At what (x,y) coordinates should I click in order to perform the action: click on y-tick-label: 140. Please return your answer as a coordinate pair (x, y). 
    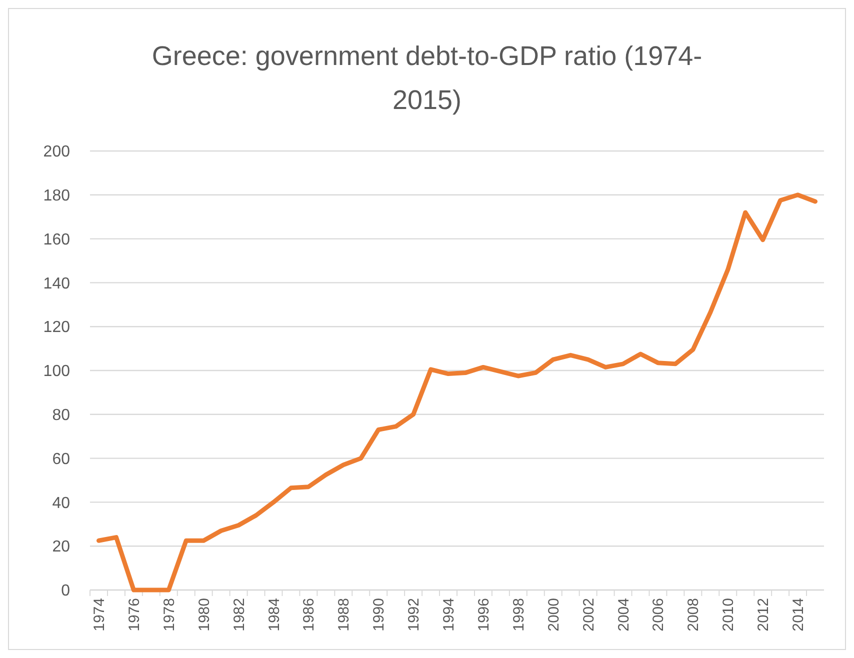
    Looking at the image, I should click on (56, 283).